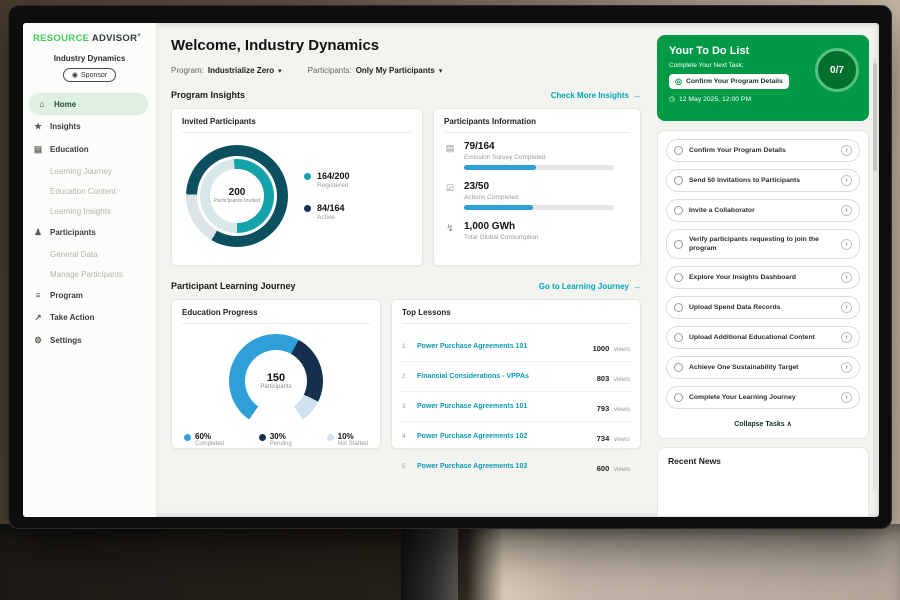 This screenshot has height=600, width=900. What do you see at coordinates (672, 99) in the screenshot?
I see `clock-icon: ◷` at bounding box center [672, 99].